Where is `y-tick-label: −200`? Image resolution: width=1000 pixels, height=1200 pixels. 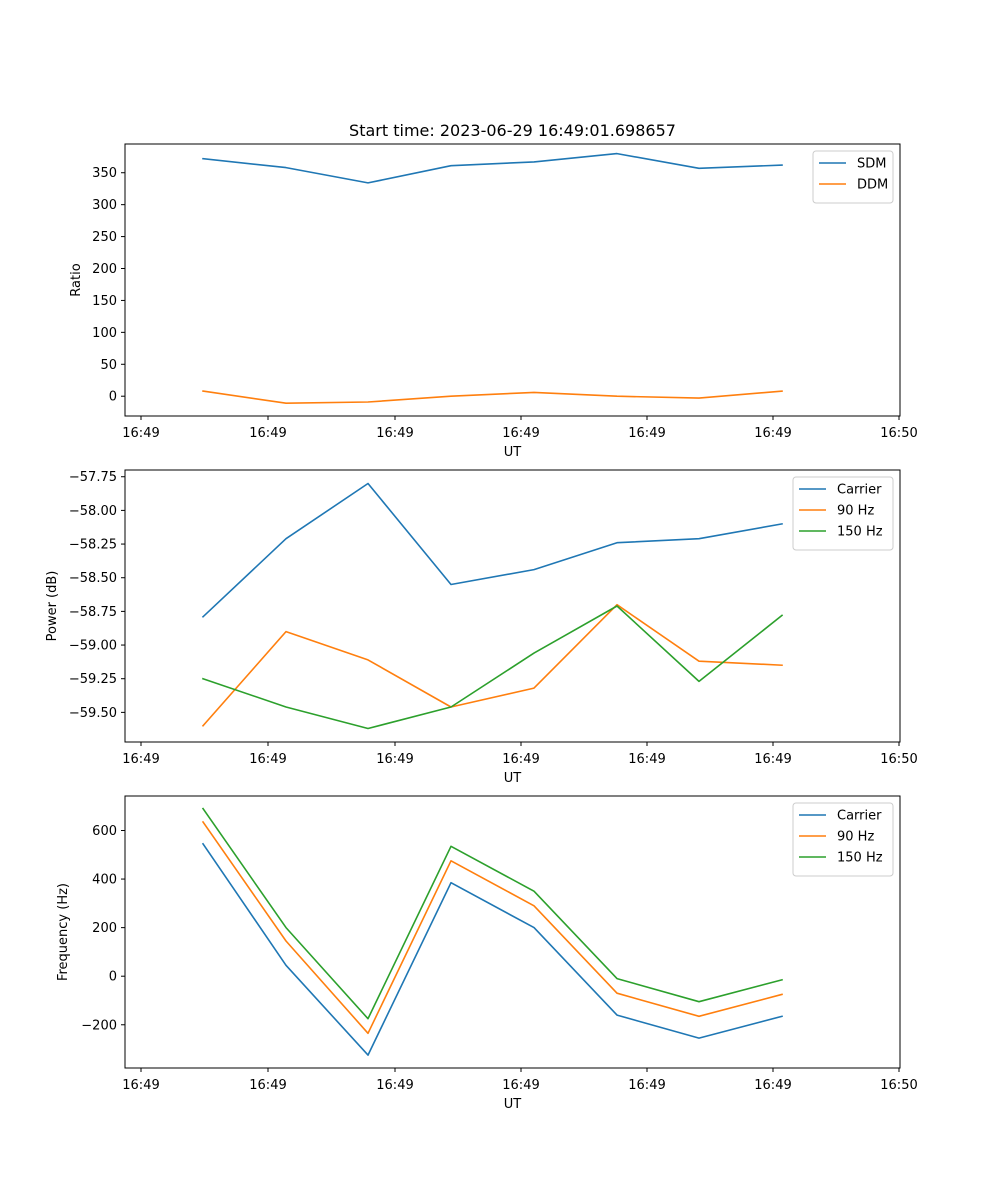
y-tick-label: −200 is located at coordinates (99, 1025).